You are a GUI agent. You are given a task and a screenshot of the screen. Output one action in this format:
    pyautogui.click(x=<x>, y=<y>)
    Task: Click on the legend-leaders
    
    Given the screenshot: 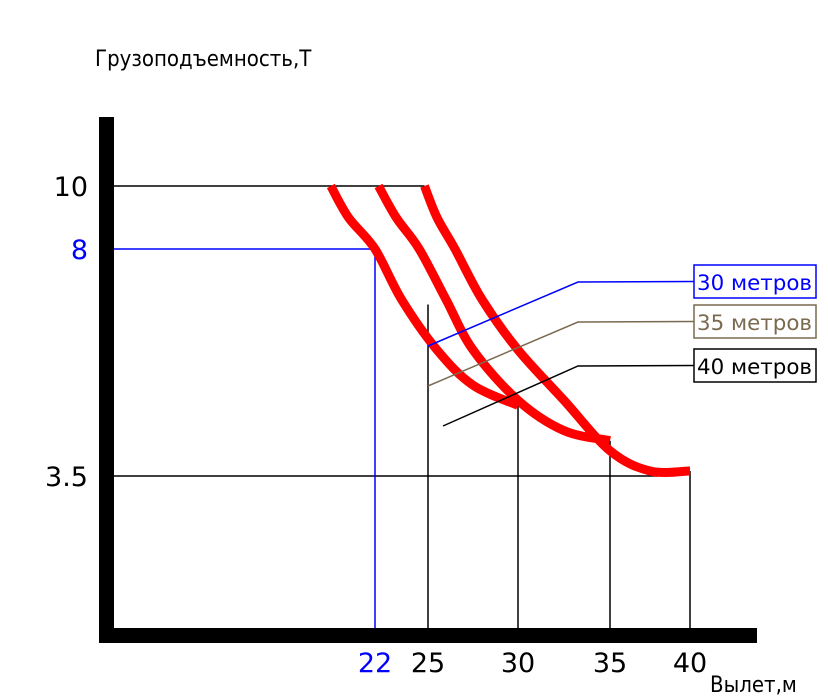 What is the action you would take?
    pyautogui.click(x=561, y=353)
    